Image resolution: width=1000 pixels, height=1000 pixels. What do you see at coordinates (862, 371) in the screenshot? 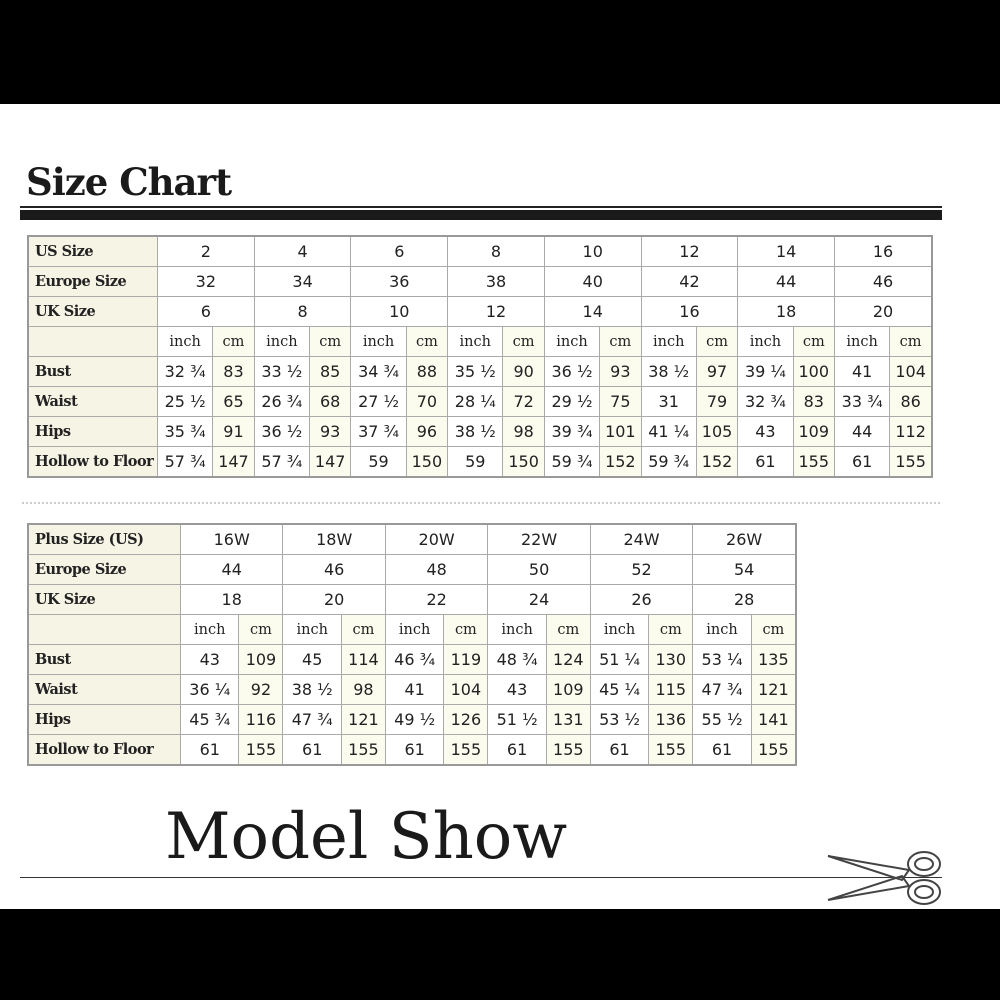
I see `inch-value: 41` at bounding box center [862, 371].